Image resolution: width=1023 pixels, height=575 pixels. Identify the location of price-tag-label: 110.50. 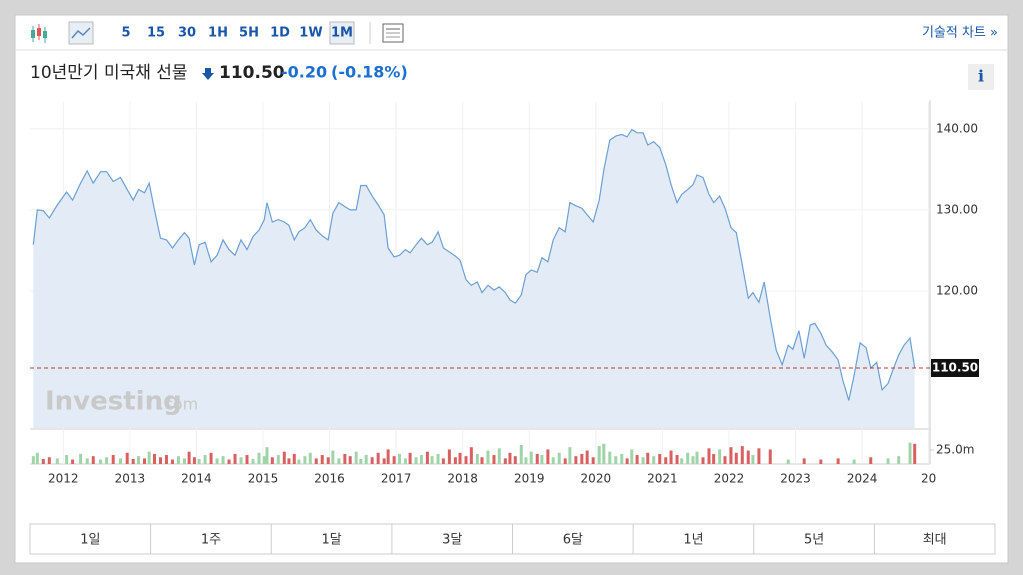
(955, 367).